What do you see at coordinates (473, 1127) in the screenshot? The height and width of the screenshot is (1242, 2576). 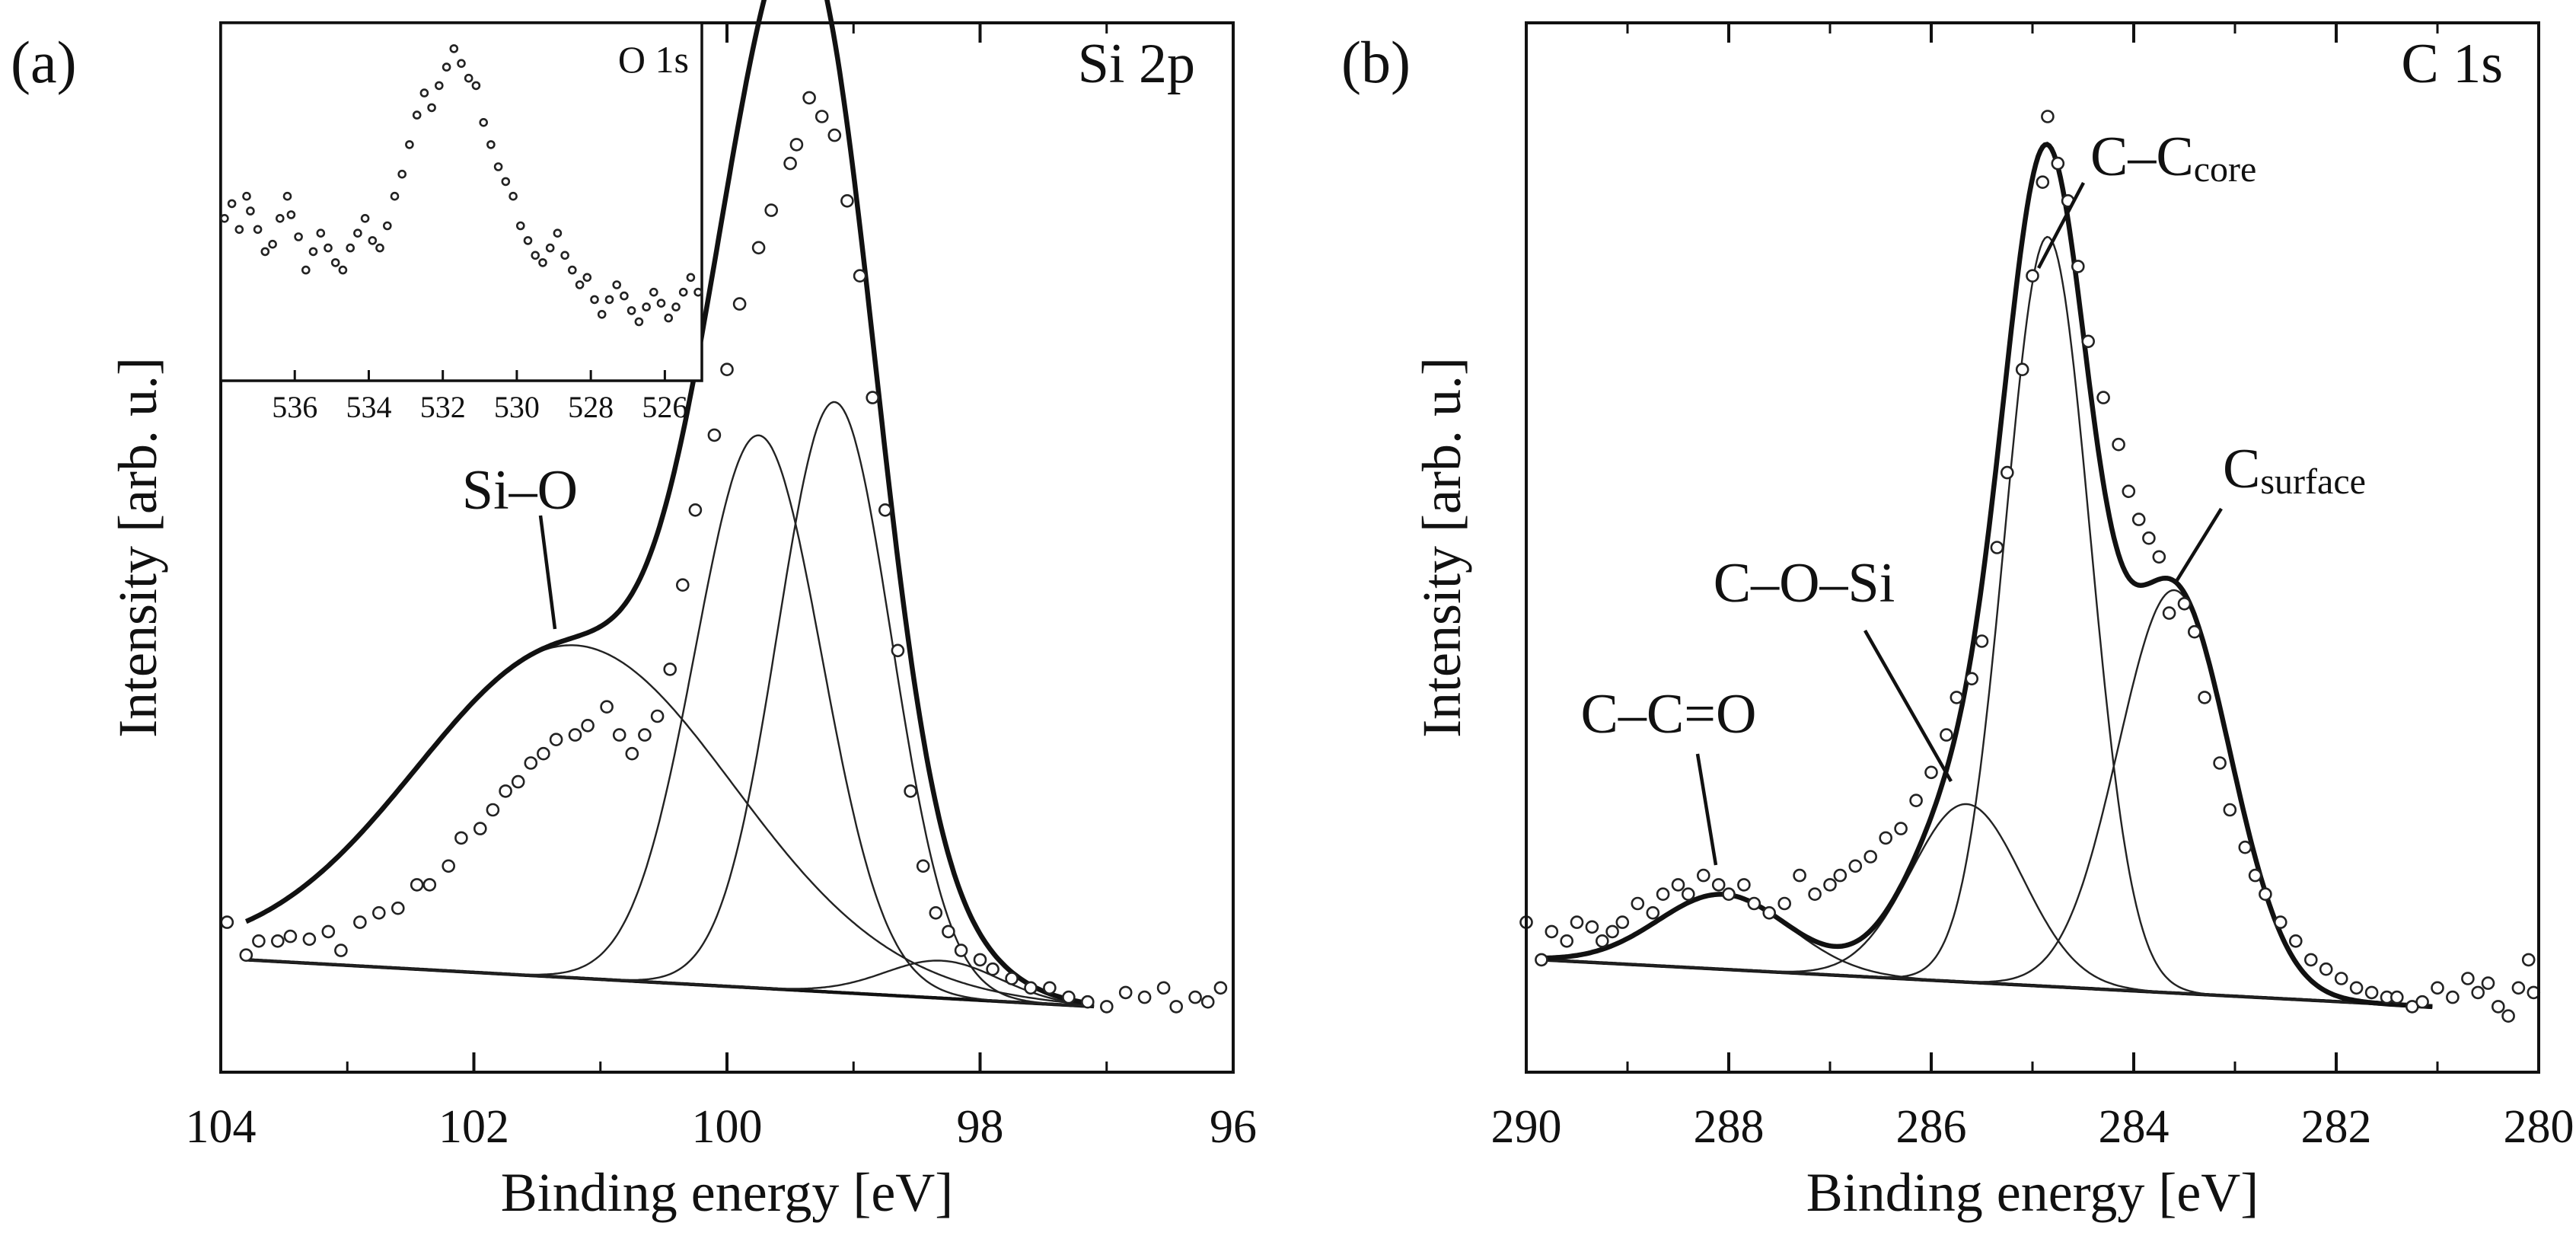 I see `panel-a-x-tick-label: 102` at bounding box center [473, 1127].